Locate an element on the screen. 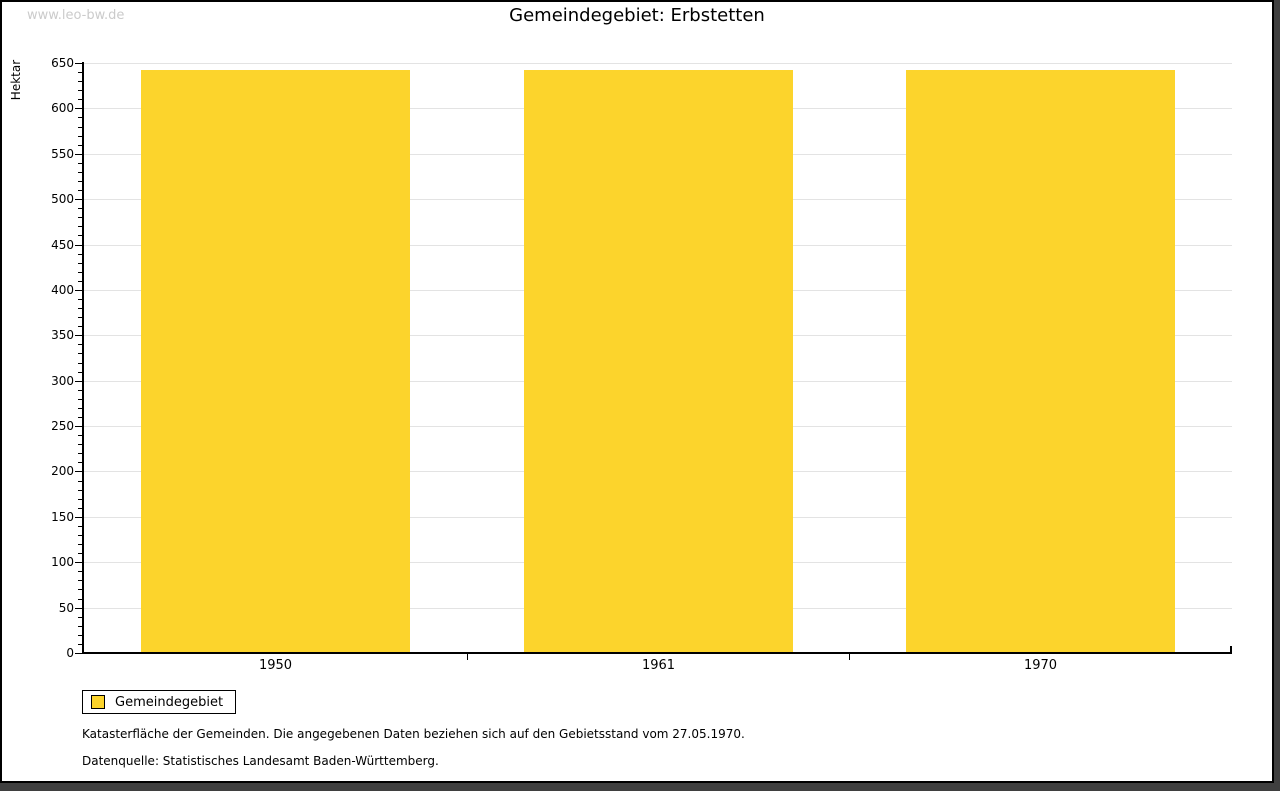 This screenshot has width=1280, height=791. y-tick-label: 350 is located at coordinates (62, 335).